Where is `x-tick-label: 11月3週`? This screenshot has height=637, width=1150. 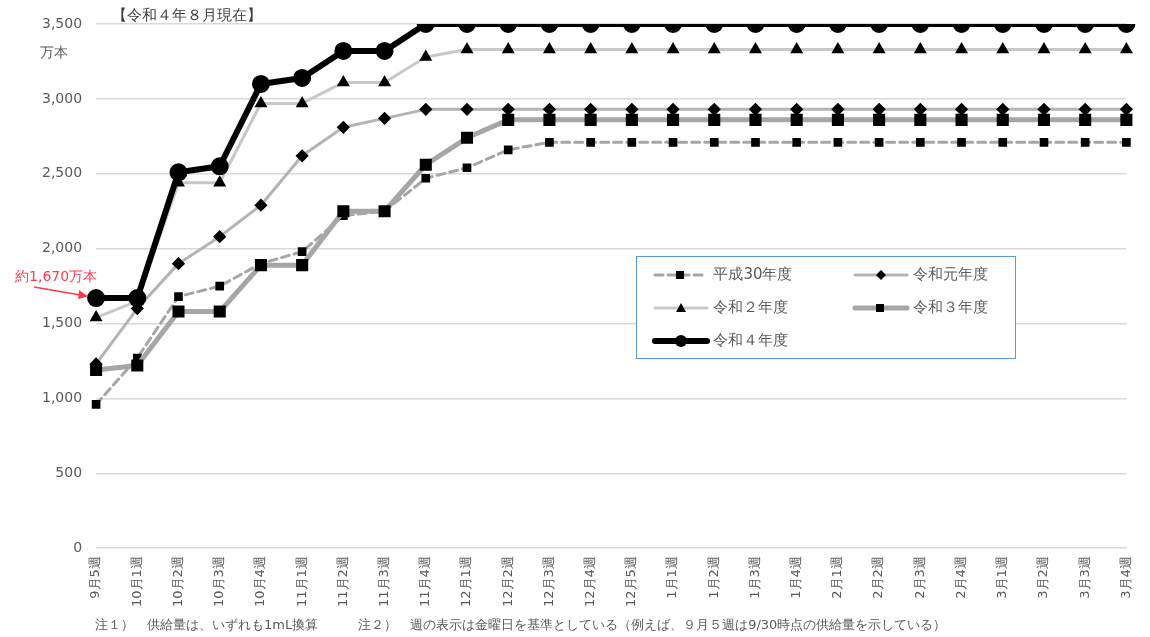
x-tick-label: 11月3週 is located at coordinates (383, 582).